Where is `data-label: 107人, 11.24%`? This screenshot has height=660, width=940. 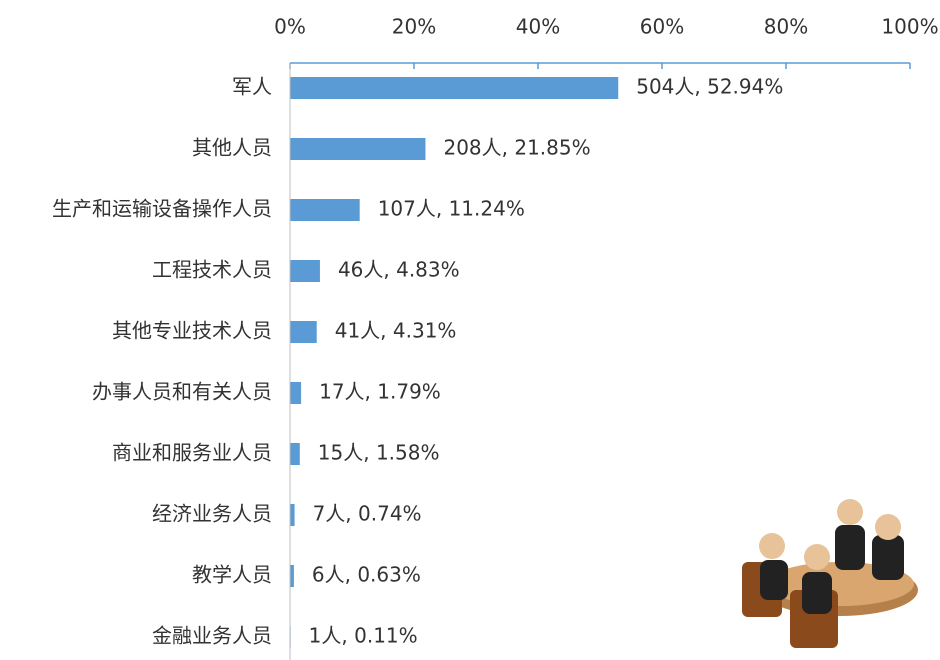
data-label: 107人, 11.24% is located at coordinates (451, 209).